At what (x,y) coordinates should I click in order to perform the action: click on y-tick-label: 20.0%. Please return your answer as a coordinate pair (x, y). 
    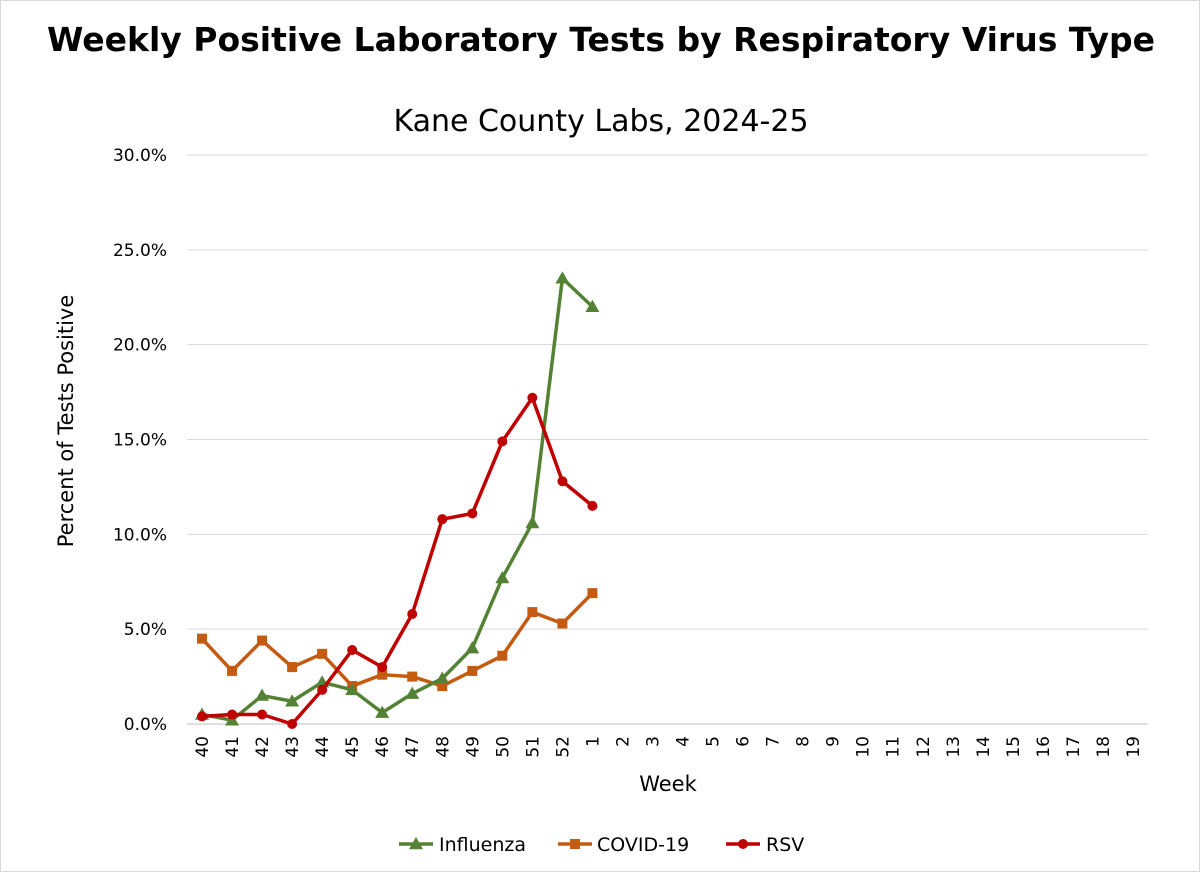
    Looking at the image, I should click on (140, 346).